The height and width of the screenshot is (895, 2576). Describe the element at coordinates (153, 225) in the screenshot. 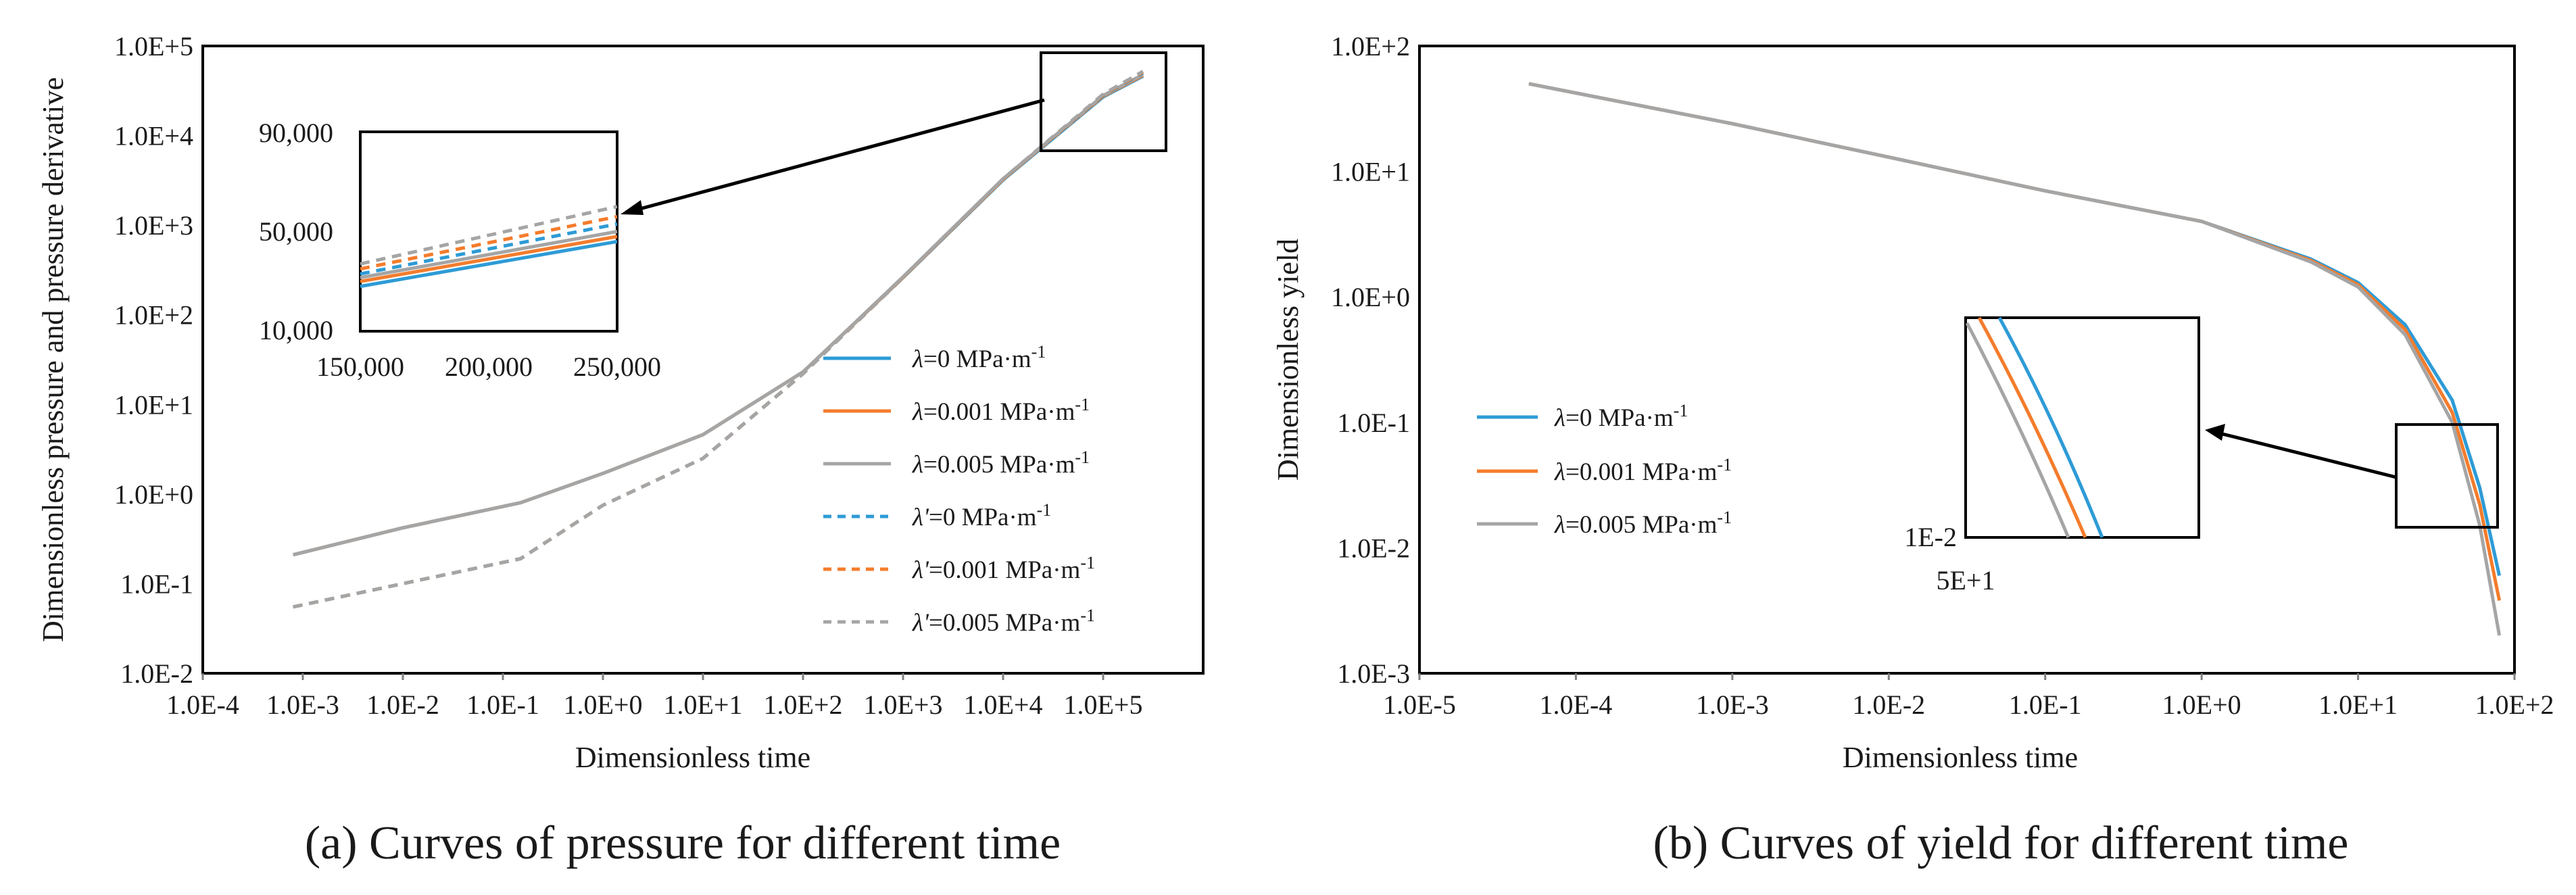

I see `y-tick-label: 1.0E+3` at that location.